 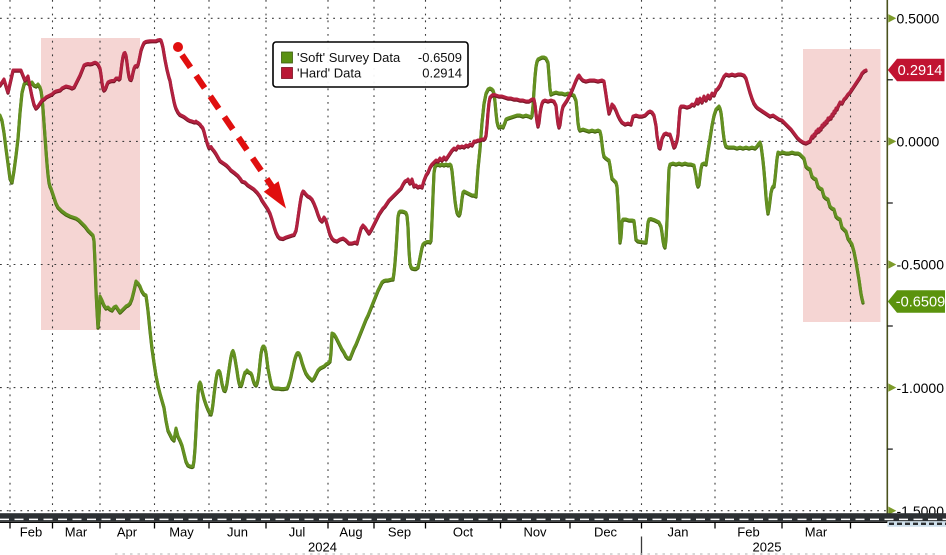 I want to click on svg-text: 2024, so click(x=322, y=547).